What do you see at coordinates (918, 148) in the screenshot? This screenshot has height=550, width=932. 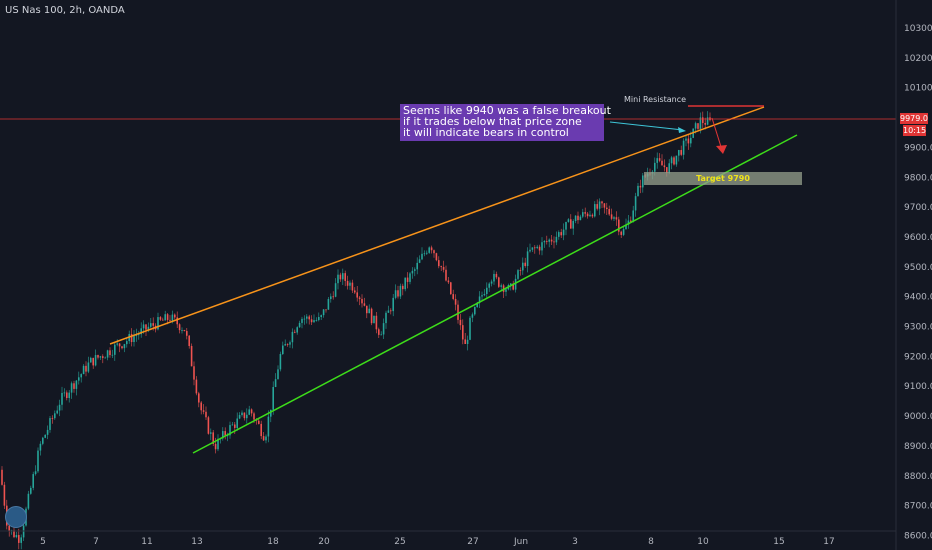 I see `price-tick-label: 9900.0` at bounding box center [918, 148].